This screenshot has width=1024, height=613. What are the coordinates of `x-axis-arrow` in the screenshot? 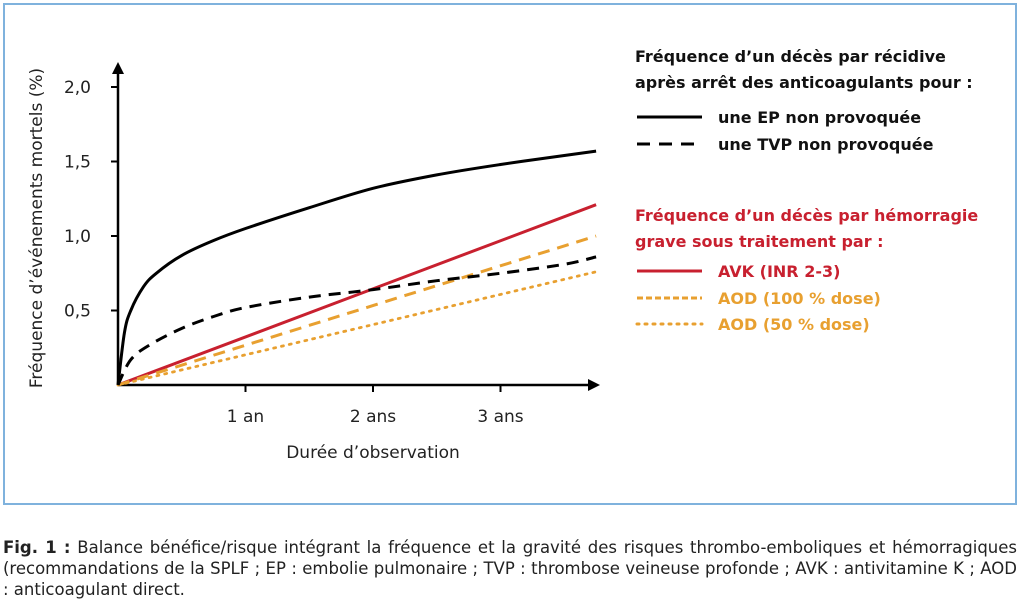 It's located at (594, 385).